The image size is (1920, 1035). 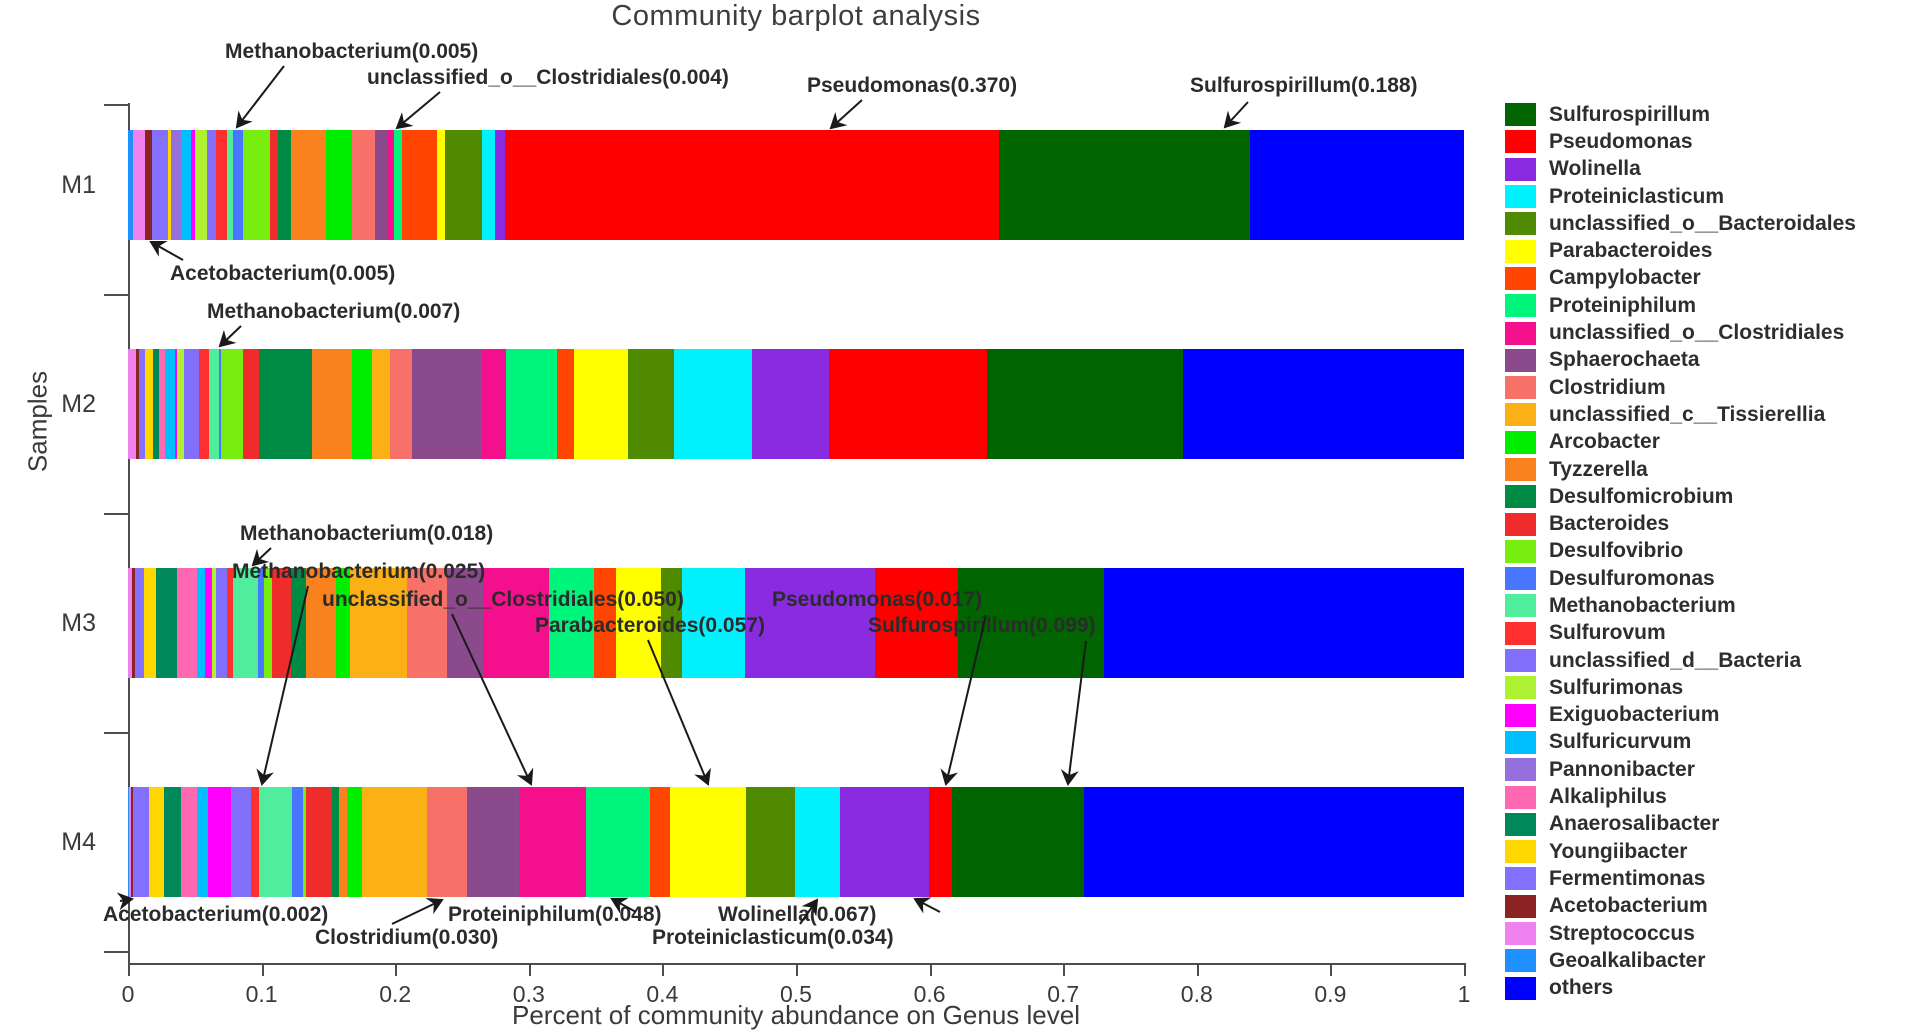 What do you see at coordinates (141, 842) in the screenshot?
I see `segment-M4-Fermentimonas` at bounding box center [141, 842].